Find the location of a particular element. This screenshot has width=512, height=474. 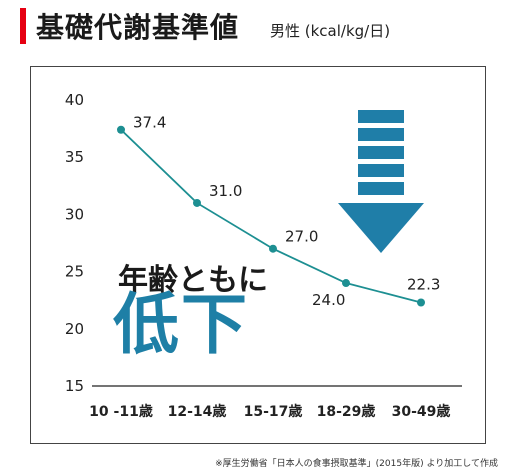

title-accent-bar is located at coordinates (23, 26).